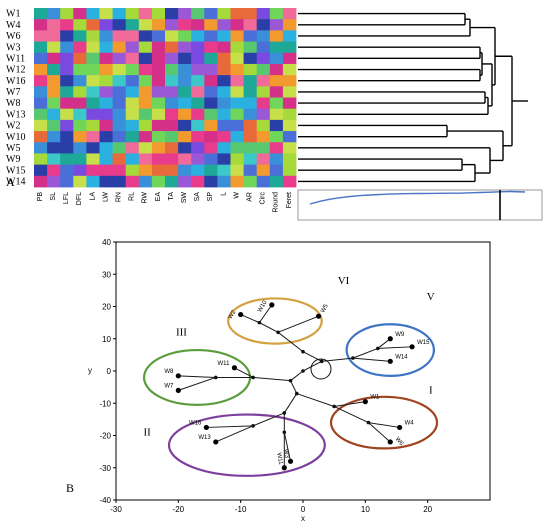 The image size is (550, 528). I want to click on row-label: W9, so click(13, 159).